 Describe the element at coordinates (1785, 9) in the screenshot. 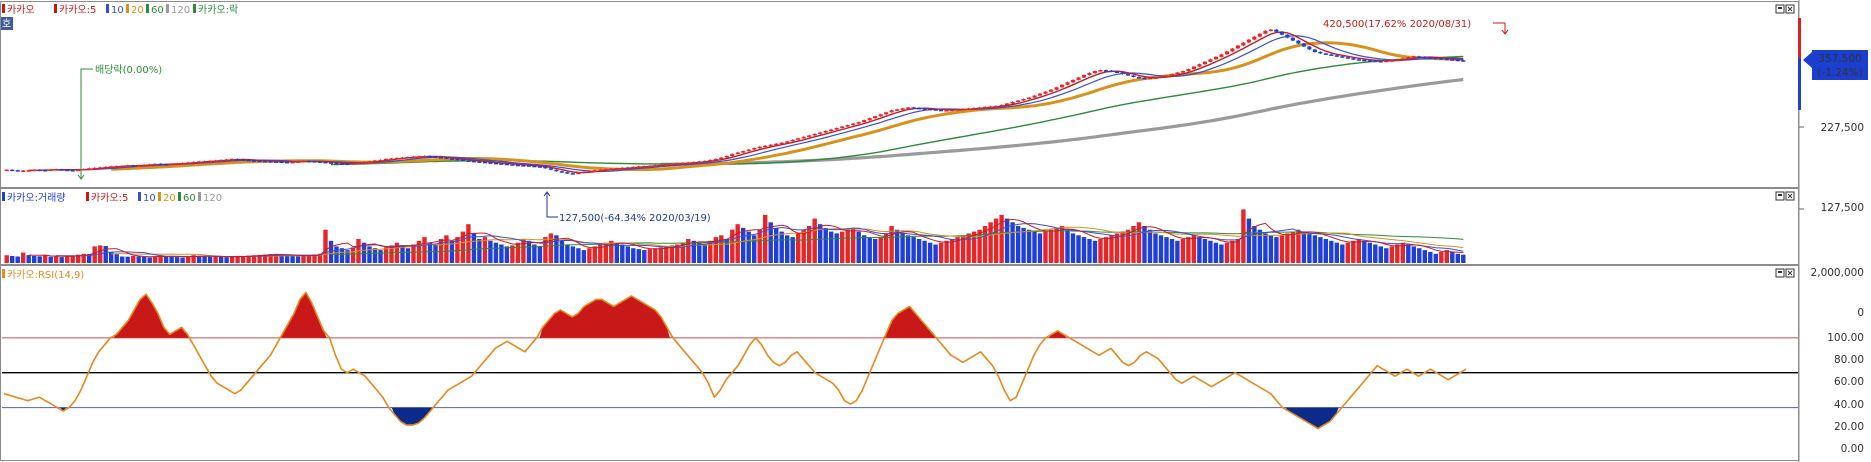

I see `price-panel-controls` at that location.